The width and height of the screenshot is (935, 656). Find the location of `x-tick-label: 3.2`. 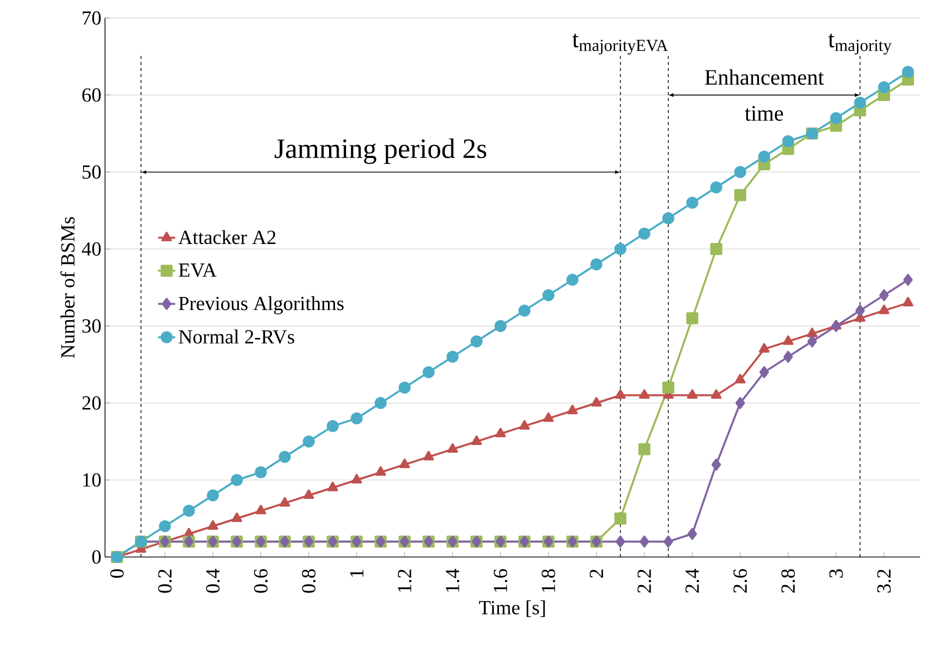

x-tick-label: 3.2 is located at coordinates (884, 581).